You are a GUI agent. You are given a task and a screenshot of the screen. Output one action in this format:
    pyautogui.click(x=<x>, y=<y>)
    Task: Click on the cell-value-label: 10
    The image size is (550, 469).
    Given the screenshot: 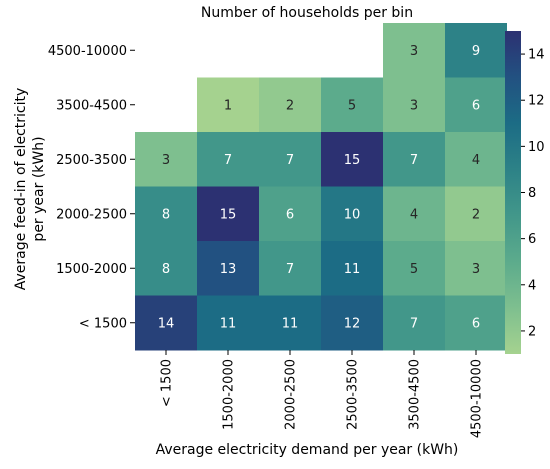 What is the action you would take?
    pyautogui.click(x=352, y=214)
    